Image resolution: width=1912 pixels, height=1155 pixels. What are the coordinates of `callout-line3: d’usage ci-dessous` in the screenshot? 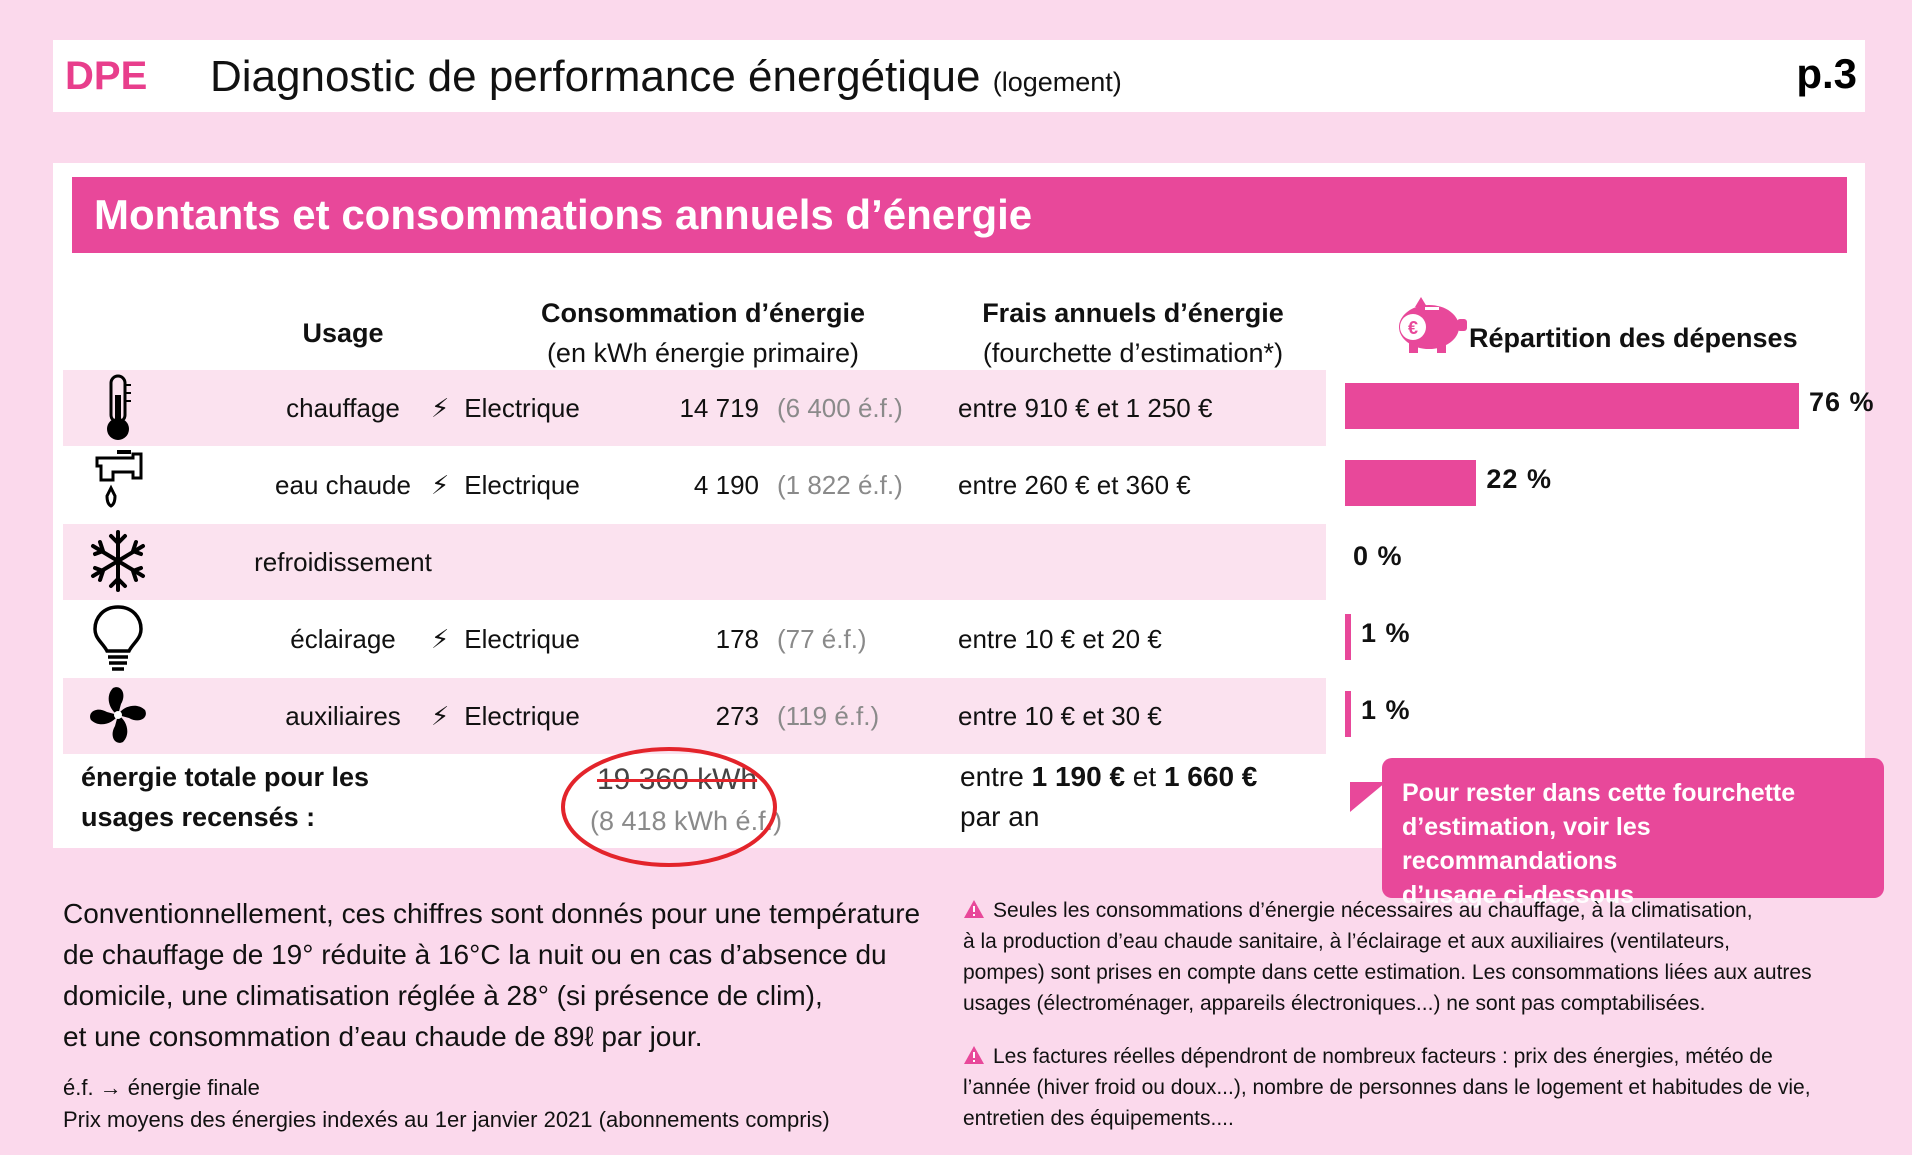 It's located at (1518, 895).